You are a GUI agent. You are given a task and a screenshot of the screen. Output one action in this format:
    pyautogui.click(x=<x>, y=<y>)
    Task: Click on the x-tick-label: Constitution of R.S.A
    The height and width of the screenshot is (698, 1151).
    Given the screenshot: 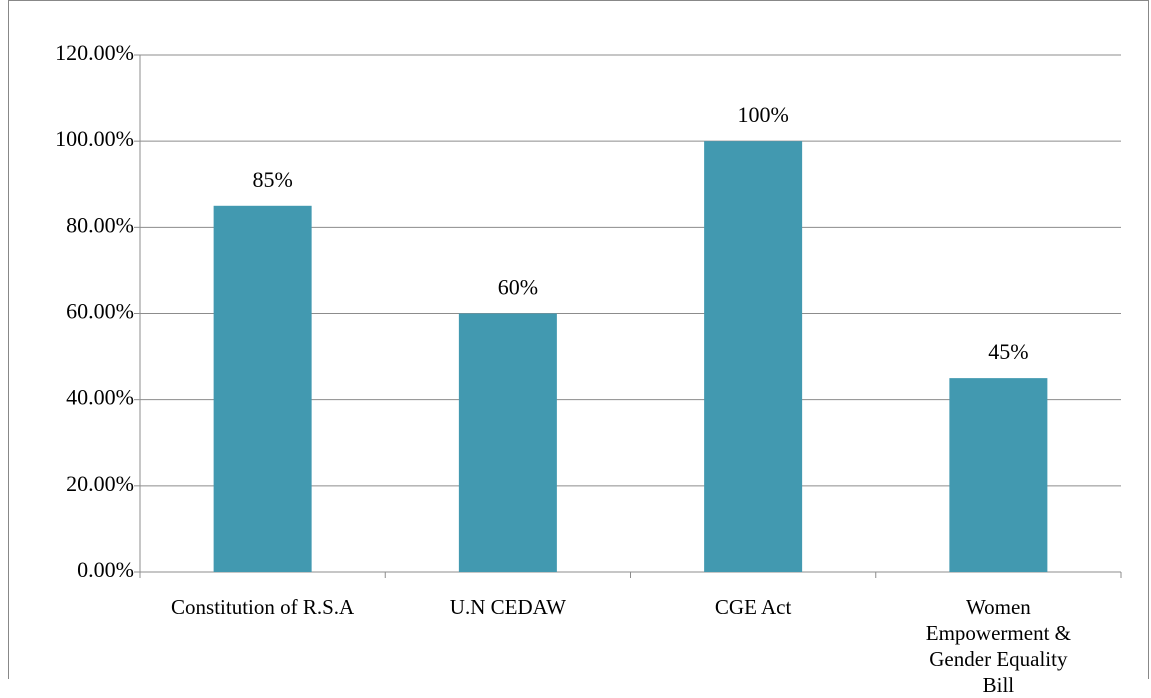 What is the action you would take?
    pyautogui.click(x=263, y=607)
    